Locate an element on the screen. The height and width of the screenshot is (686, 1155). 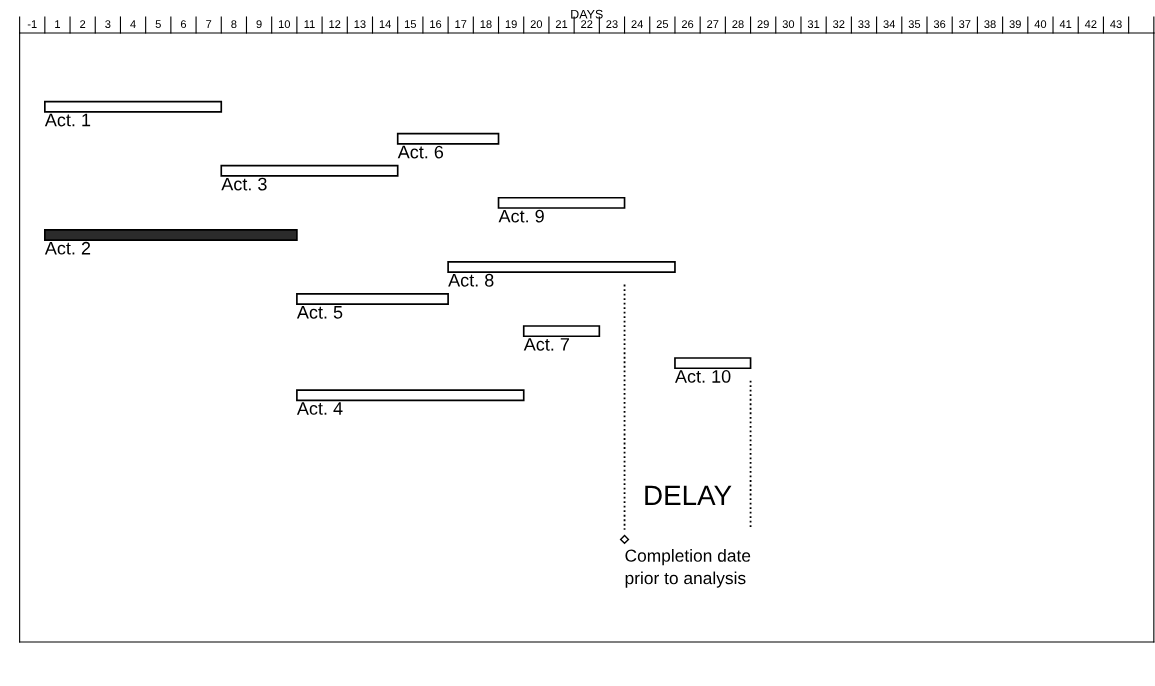
x-tick-label: 35 is located at coordinates (914, 24).